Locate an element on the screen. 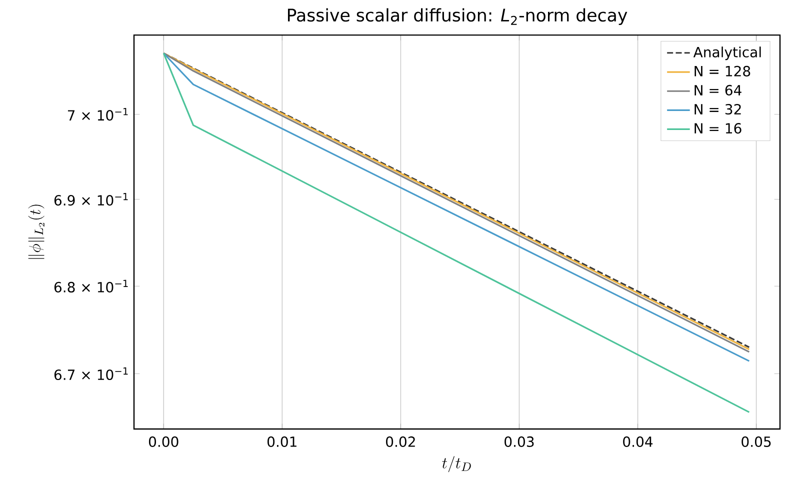 The image size is (790, 490). x-tick-label: 0.01 is located at coordinates (282, 441).